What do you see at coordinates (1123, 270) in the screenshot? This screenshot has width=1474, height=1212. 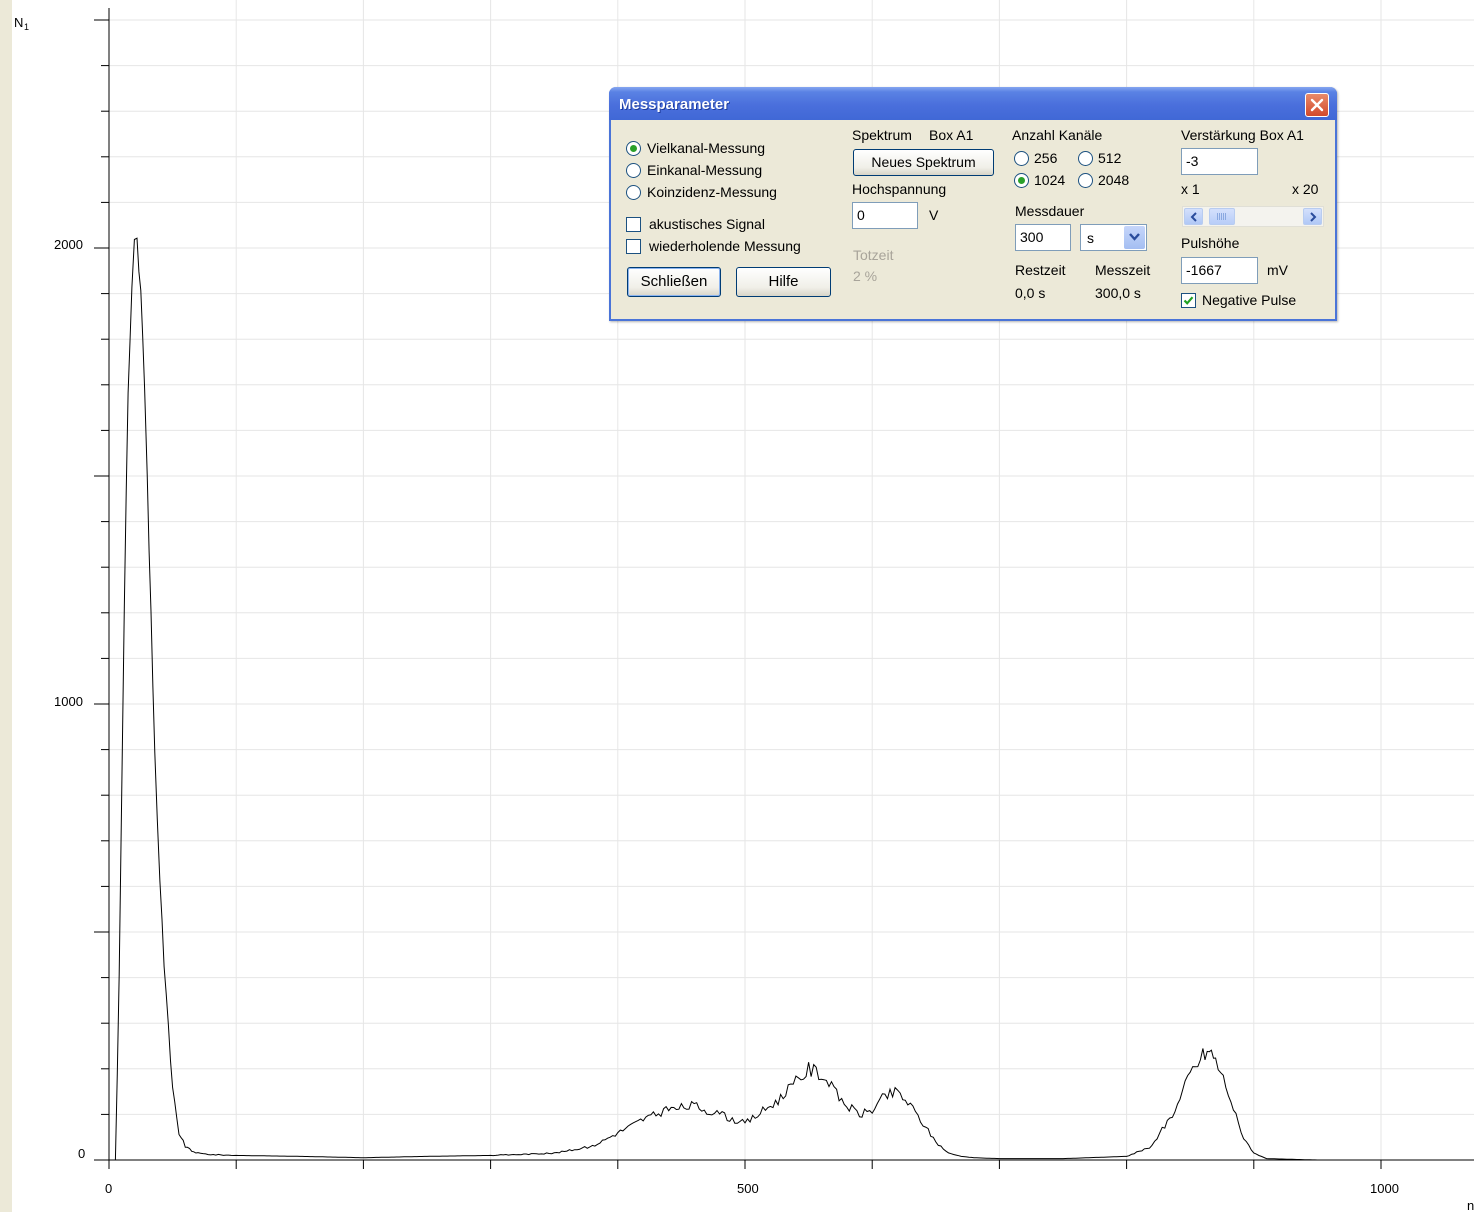 I see `label-messzeit: Messzeit` at bounding box center [1123, 270].